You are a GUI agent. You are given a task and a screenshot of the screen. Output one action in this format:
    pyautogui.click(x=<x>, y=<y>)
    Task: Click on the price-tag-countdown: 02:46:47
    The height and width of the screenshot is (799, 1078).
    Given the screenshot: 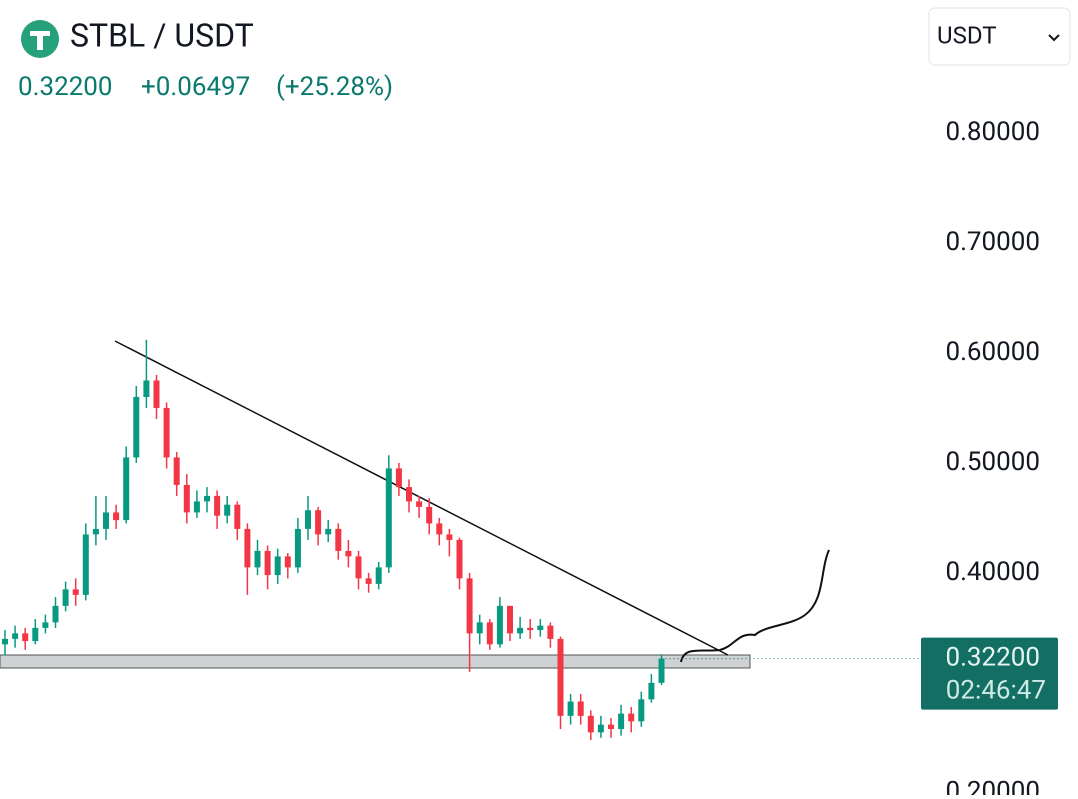 What is the action you would take?
    pyautogui.click(x=996, y=691)
    